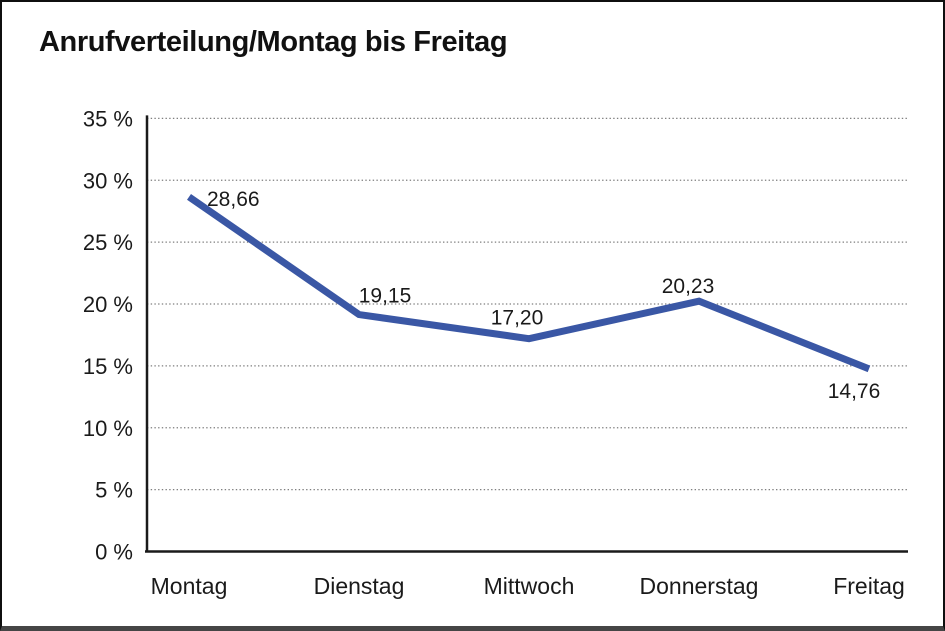  I want to click on y-tick-label: 25 %, so click(108, 242).